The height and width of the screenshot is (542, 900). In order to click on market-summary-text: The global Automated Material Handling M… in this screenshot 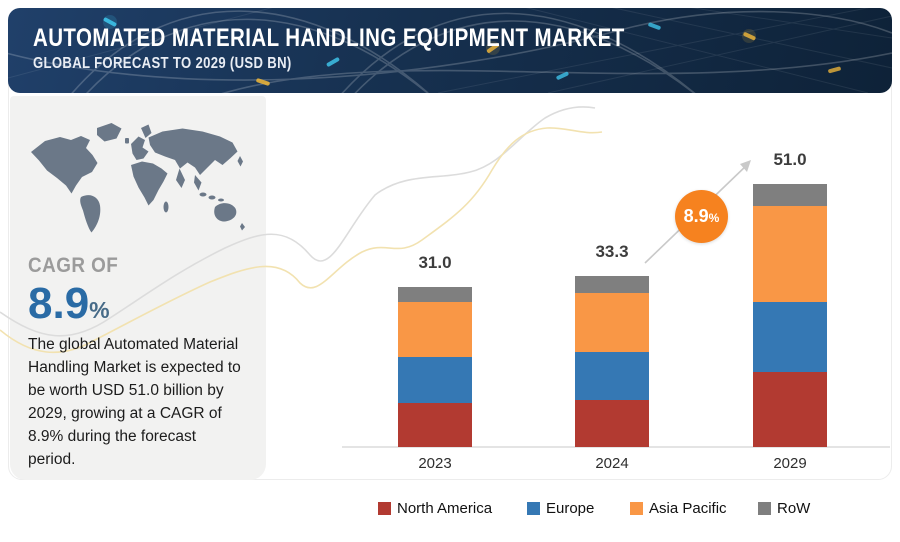, I will do `click(134, 402)`.